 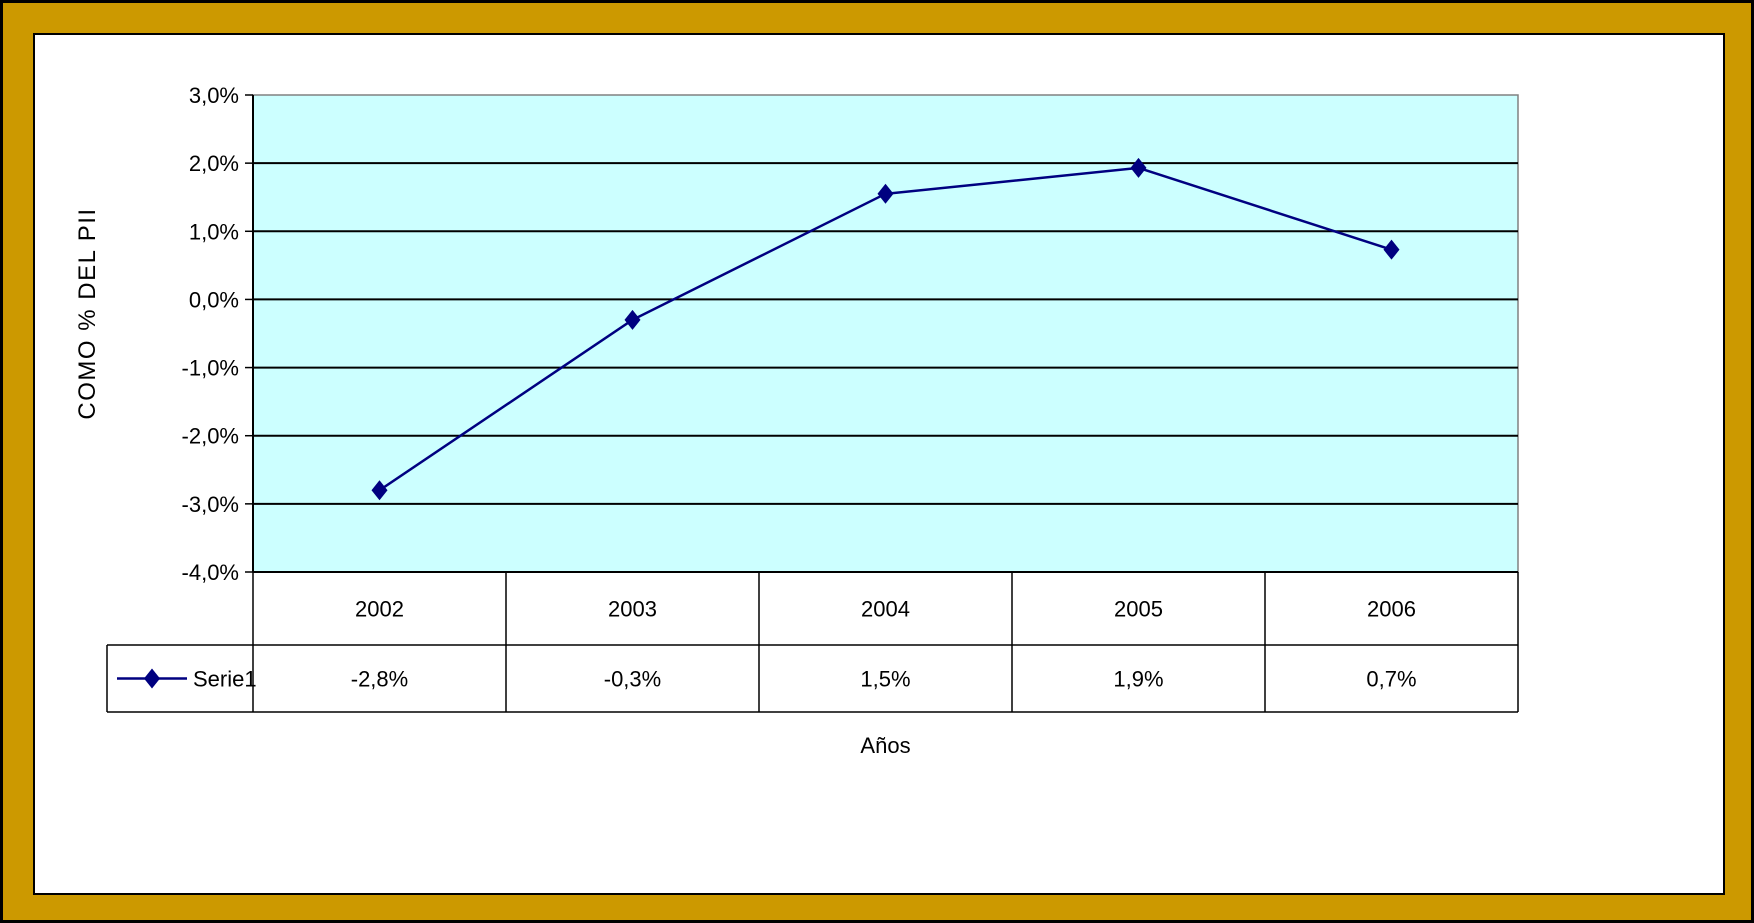 I want to click on table-value: -0,3%, so click(x=632, y=679).